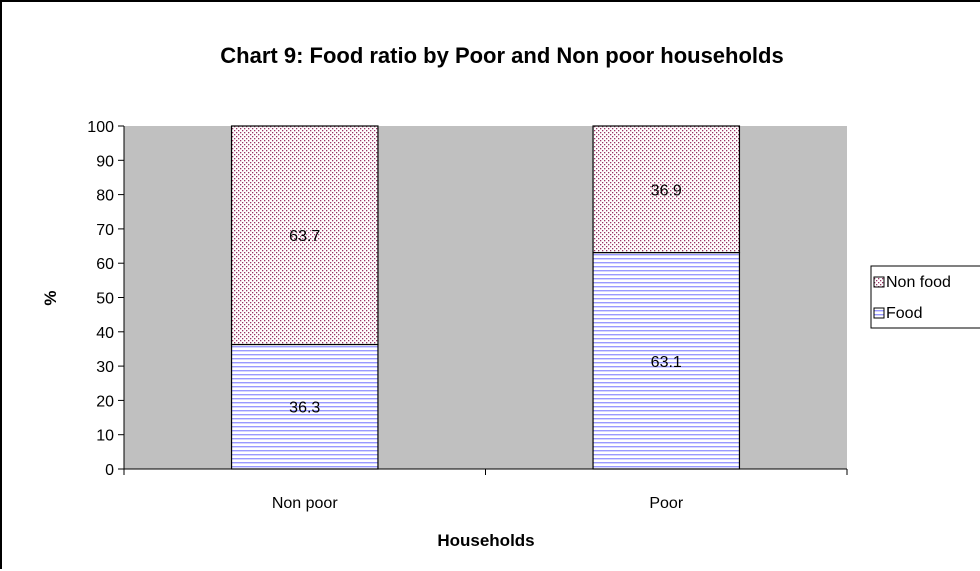 The width and height of the screenshot is (980, 571). I want to click on legend-label-non-food: Non food, so click(918, 282).